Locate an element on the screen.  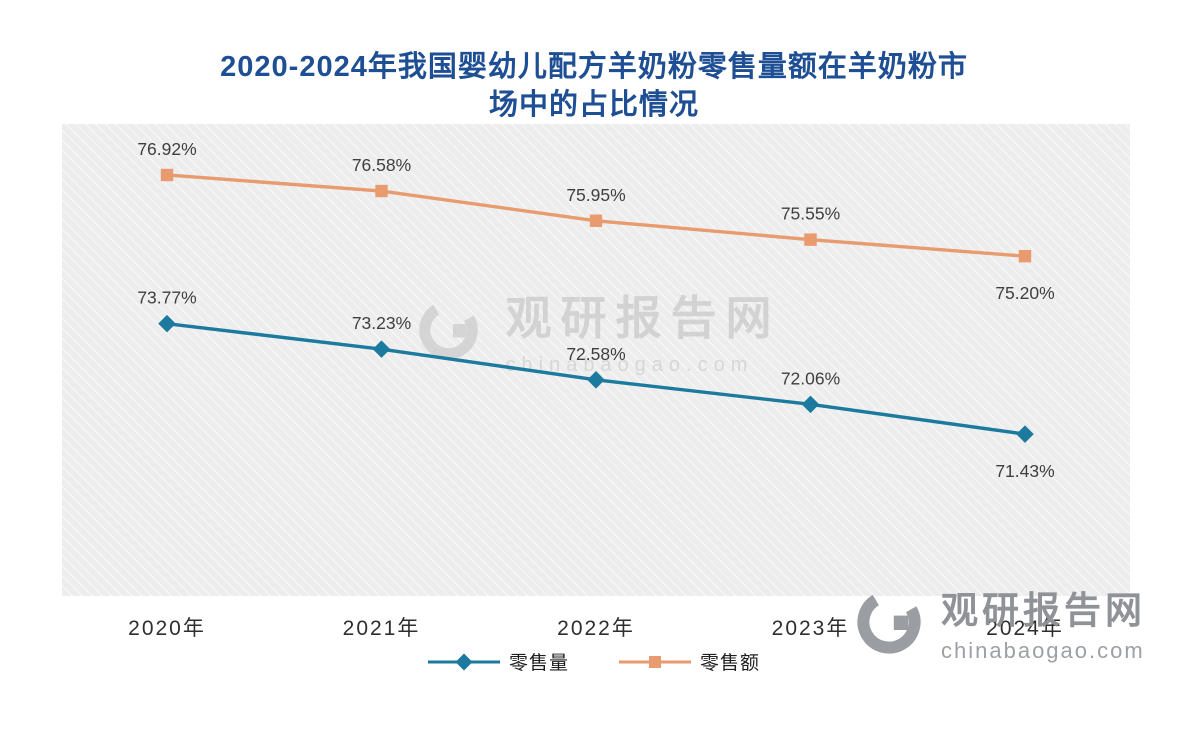
legend-label-retail-value: 零售额 is located at coordinates (730, 663).